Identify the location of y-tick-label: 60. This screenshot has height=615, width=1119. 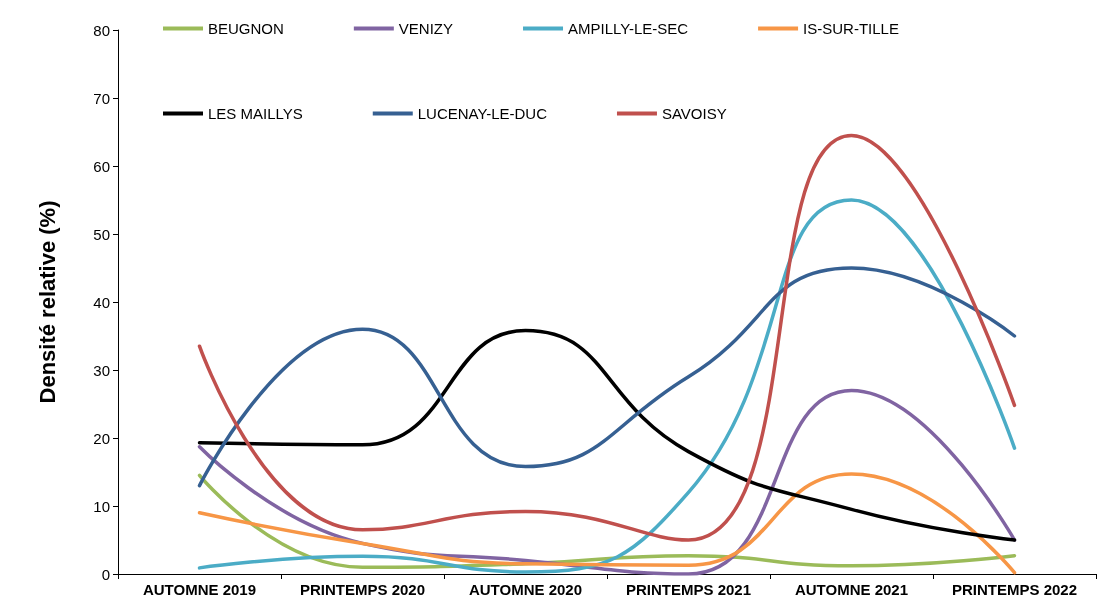
(101, 166).